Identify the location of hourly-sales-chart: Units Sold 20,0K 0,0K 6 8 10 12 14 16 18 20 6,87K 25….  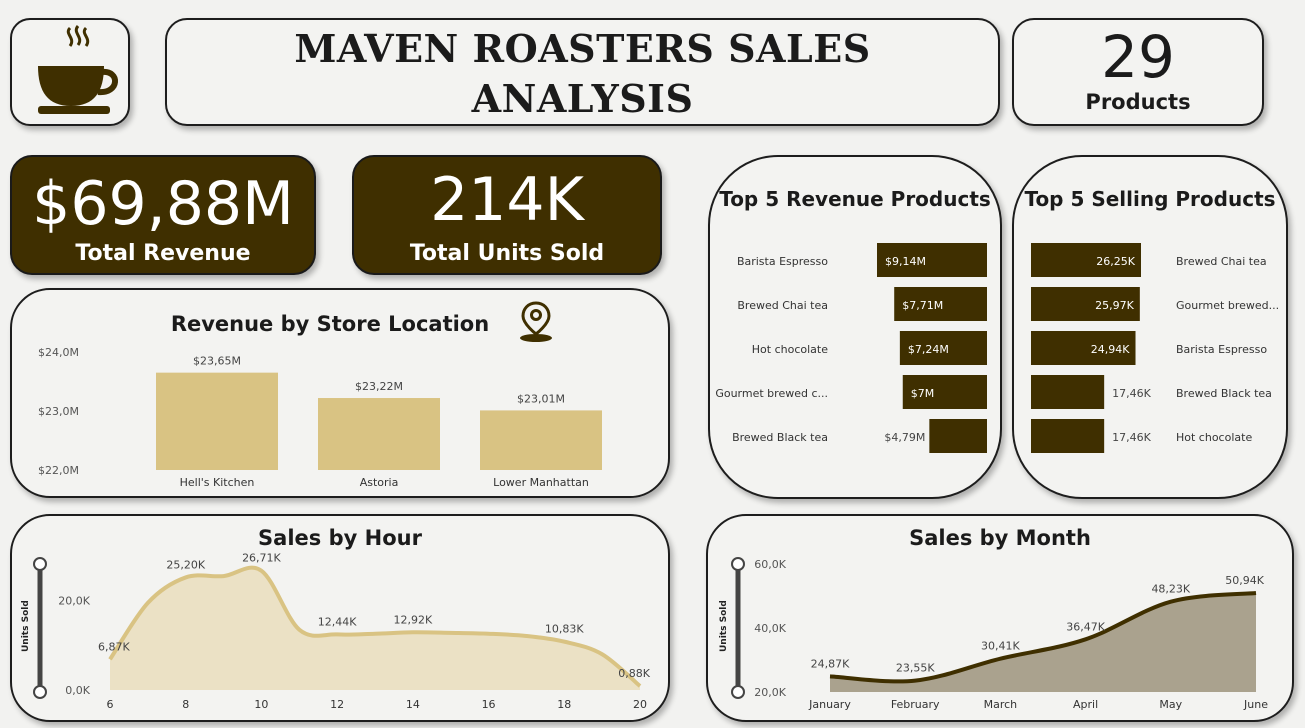
(336, 631).